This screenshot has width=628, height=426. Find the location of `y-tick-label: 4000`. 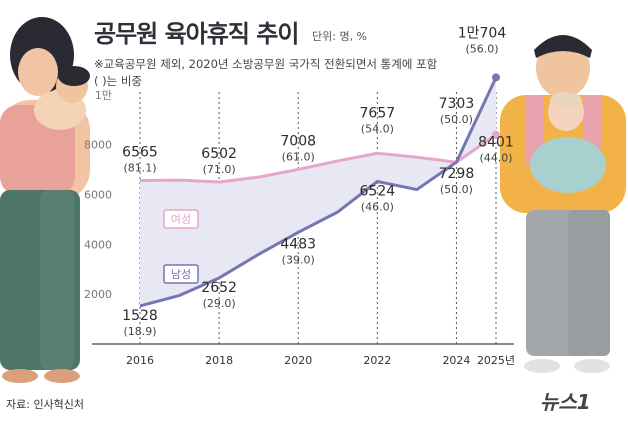

y-tick-label: 4000 is located at coordinates (98, 244).